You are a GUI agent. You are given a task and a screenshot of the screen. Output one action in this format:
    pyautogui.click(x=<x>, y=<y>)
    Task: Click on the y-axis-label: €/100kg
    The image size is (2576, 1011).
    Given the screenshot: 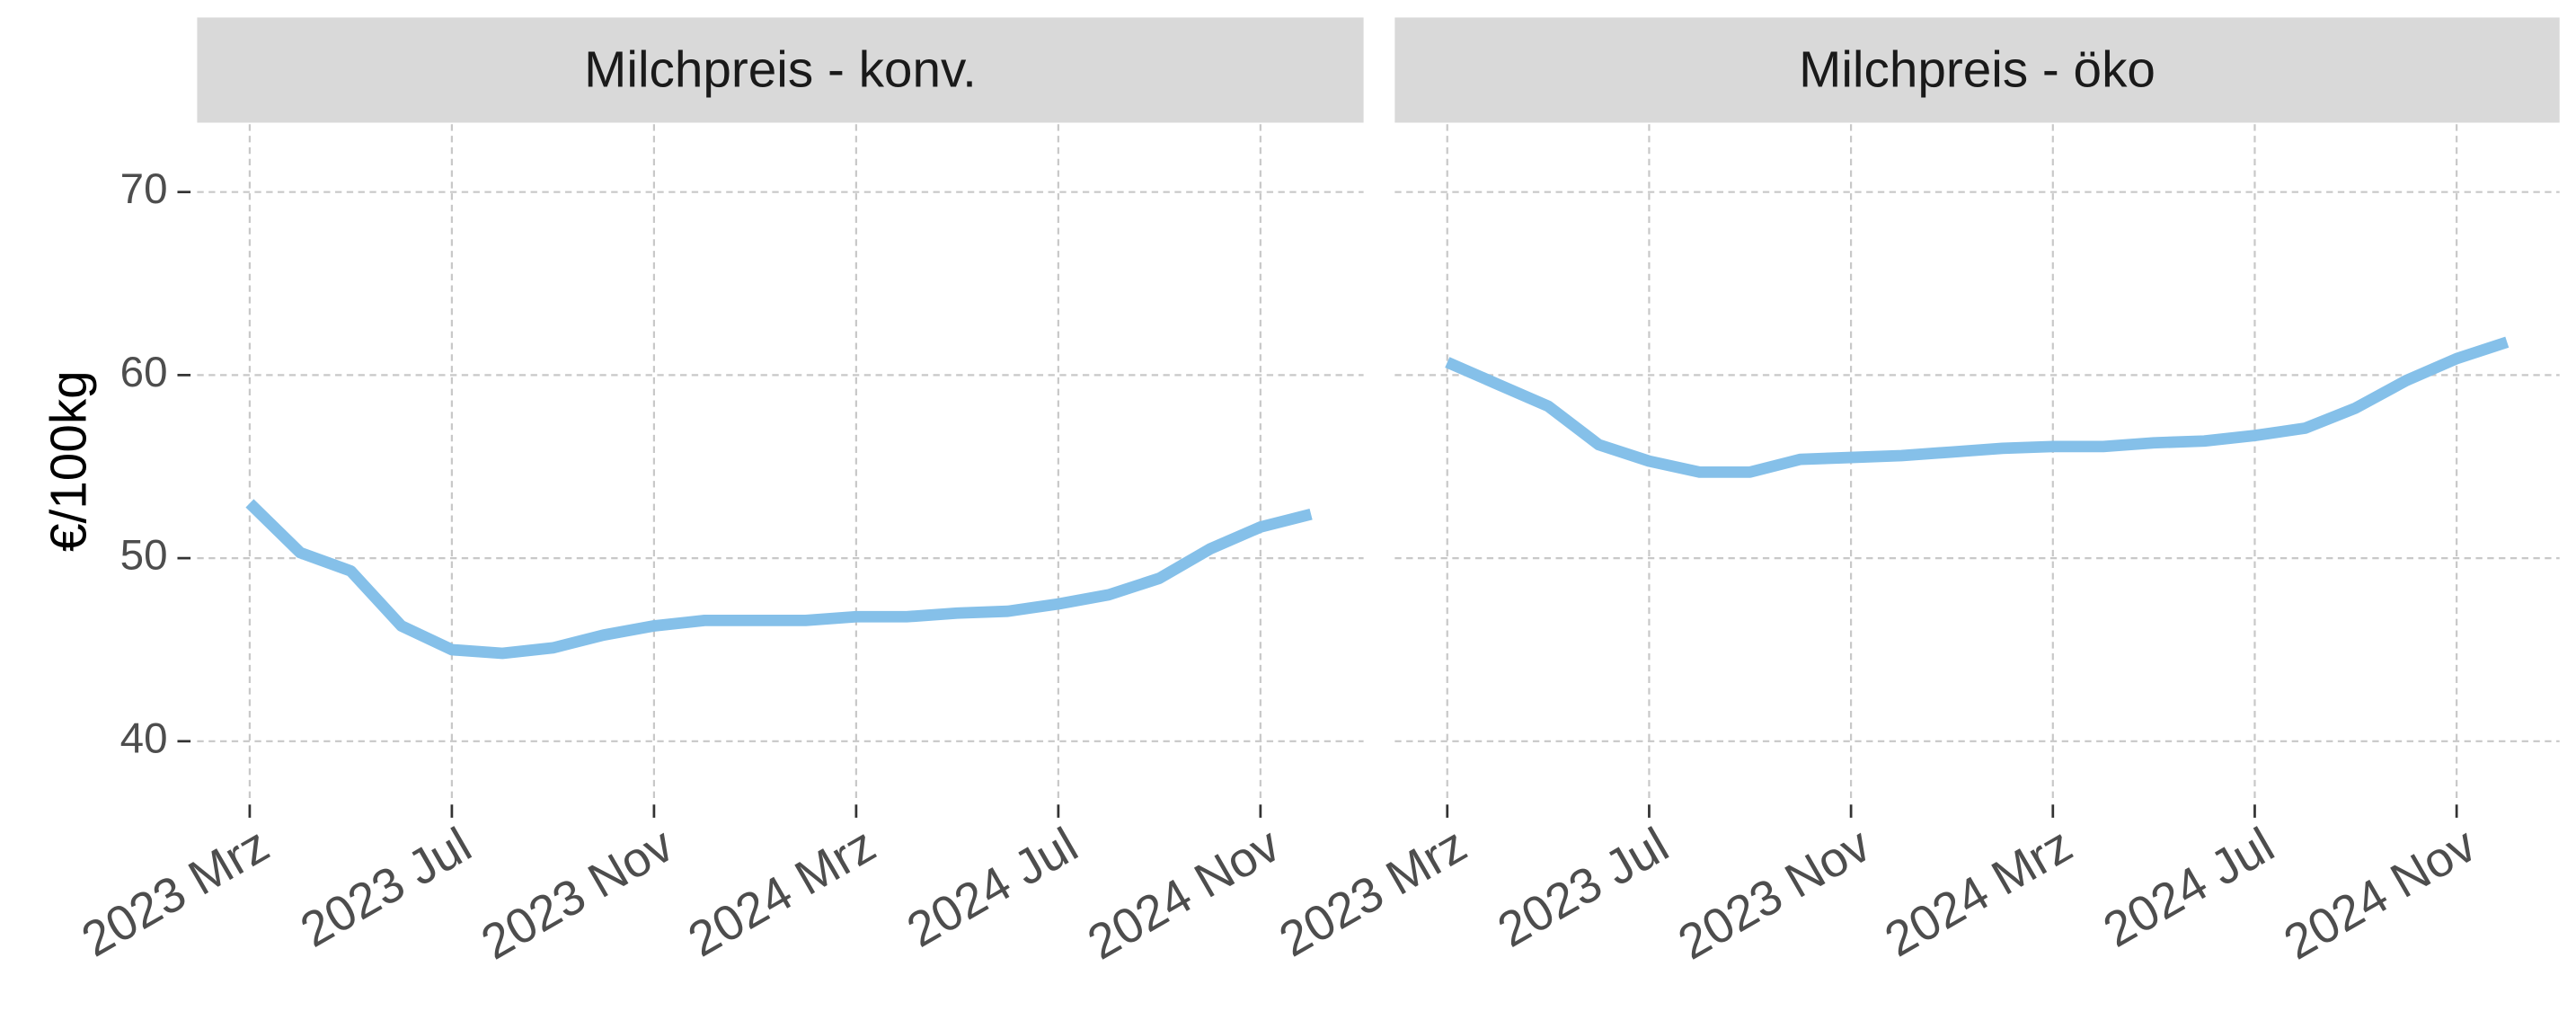 What is the action you would take?
    pyautogui.click(x=68, y=461)
    